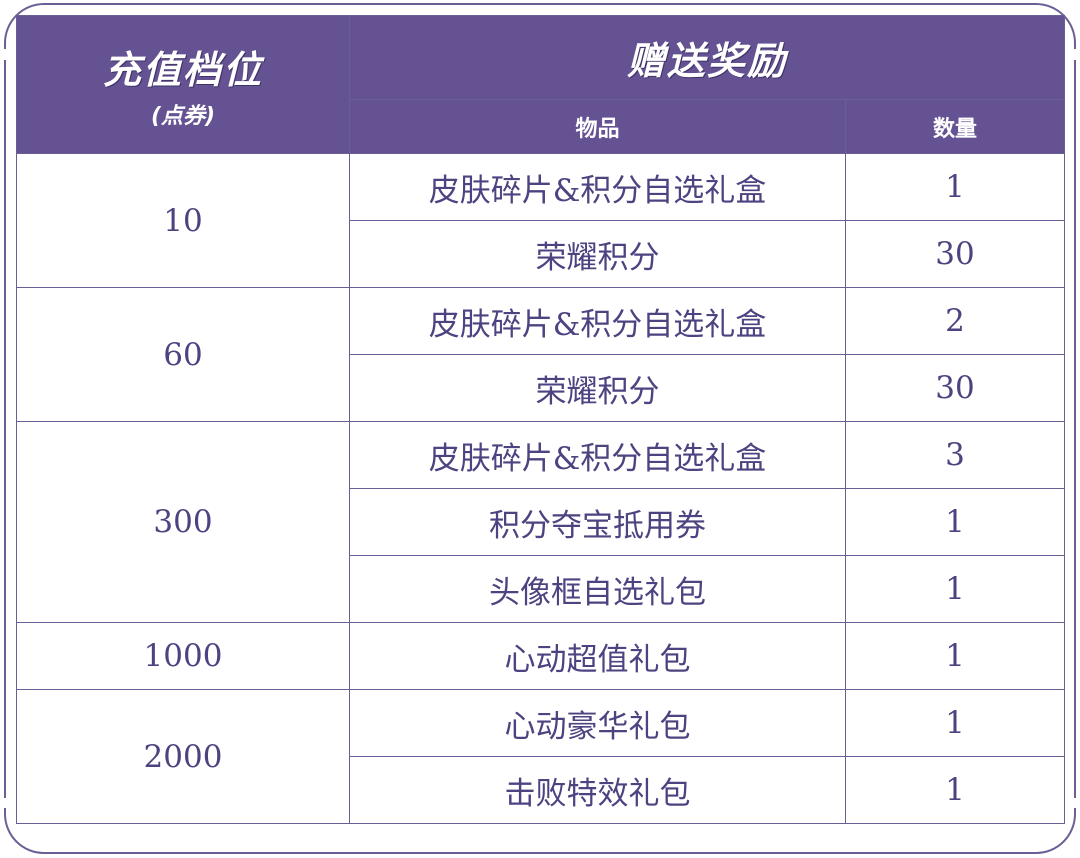 The width and height of the screenshot is (1080, 858). What do you see at coordinates (183, 656) in the screenshot?
I see `tier-value: 1000` at bounding box center [183, 656].